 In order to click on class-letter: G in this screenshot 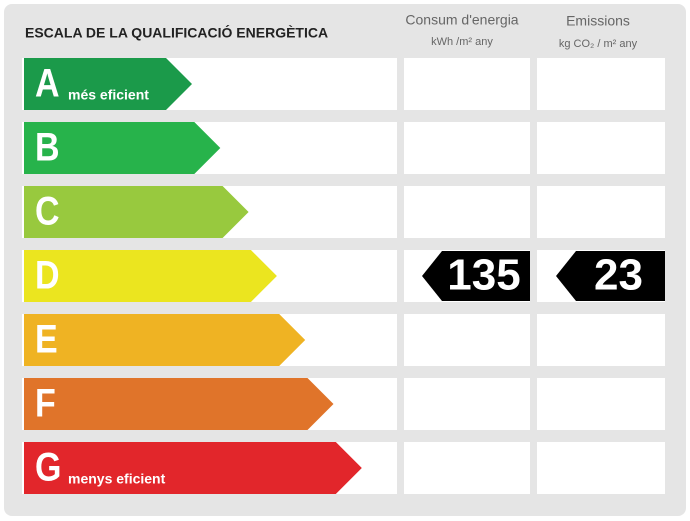, I will do `click(48, 466)`.